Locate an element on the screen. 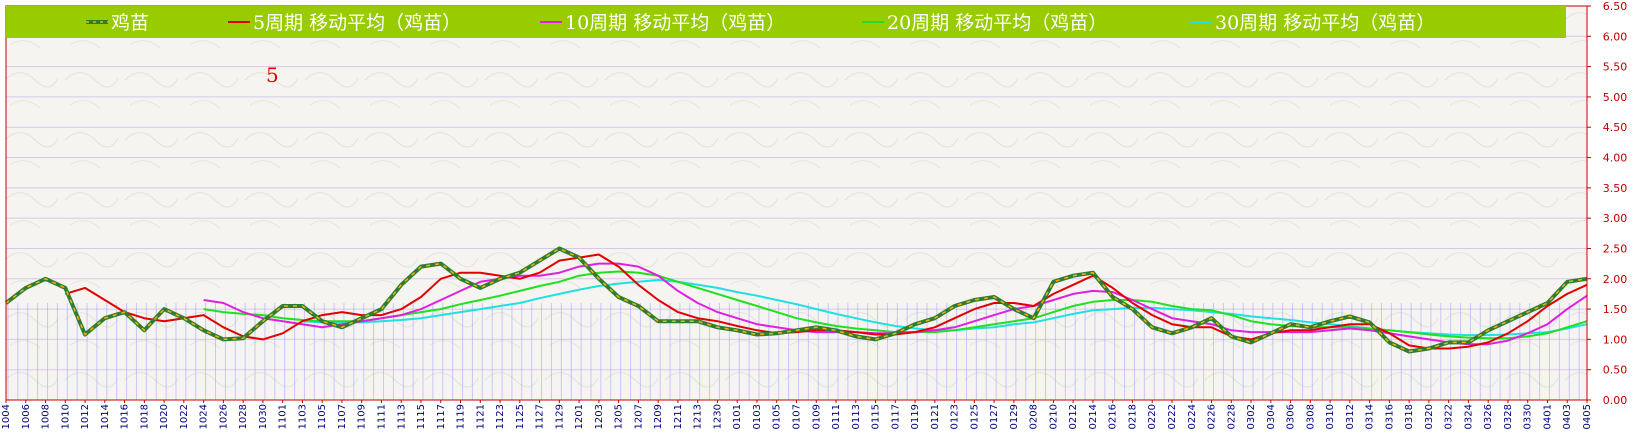 The height and width of the screenshot is (448, 1646). y-tick-label: 2.00 is located at coordinates (1615, 279).